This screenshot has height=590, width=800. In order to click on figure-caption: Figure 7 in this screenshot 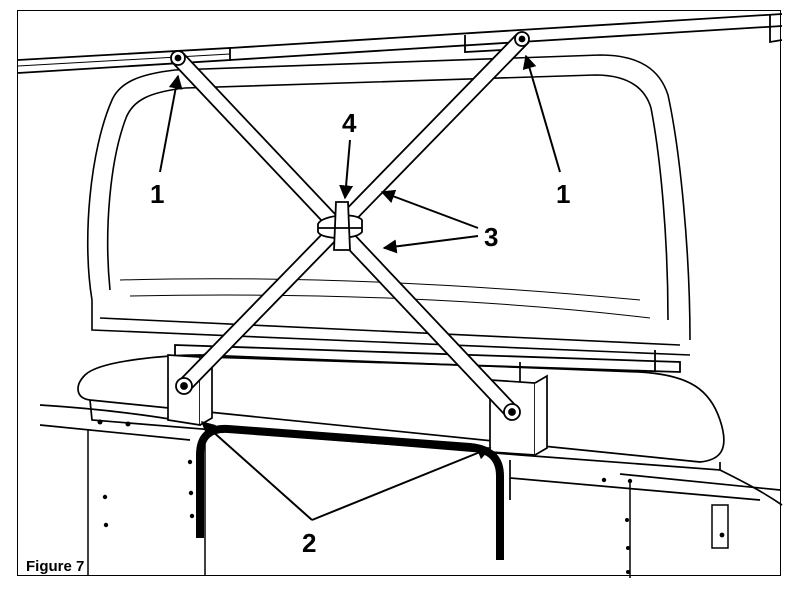, I will do `click(55, 566)`.